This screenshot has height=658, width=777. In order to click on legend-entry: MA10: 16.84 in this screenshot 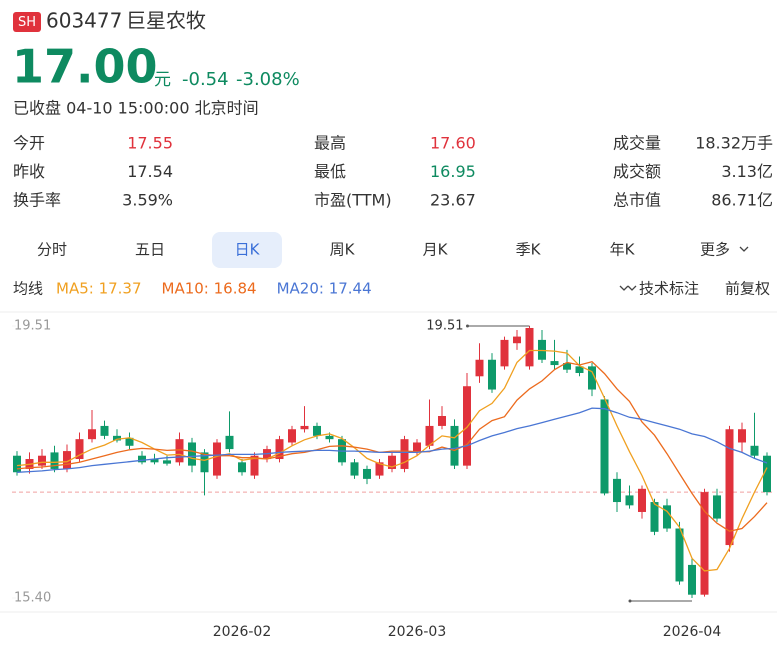, I will do `click(209, 289)`.